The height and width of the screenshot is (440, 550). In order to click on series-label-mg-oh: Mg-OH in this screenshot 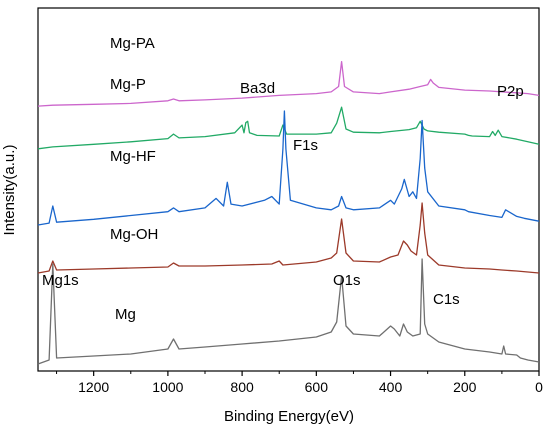, I will do `click(134, 234)`.